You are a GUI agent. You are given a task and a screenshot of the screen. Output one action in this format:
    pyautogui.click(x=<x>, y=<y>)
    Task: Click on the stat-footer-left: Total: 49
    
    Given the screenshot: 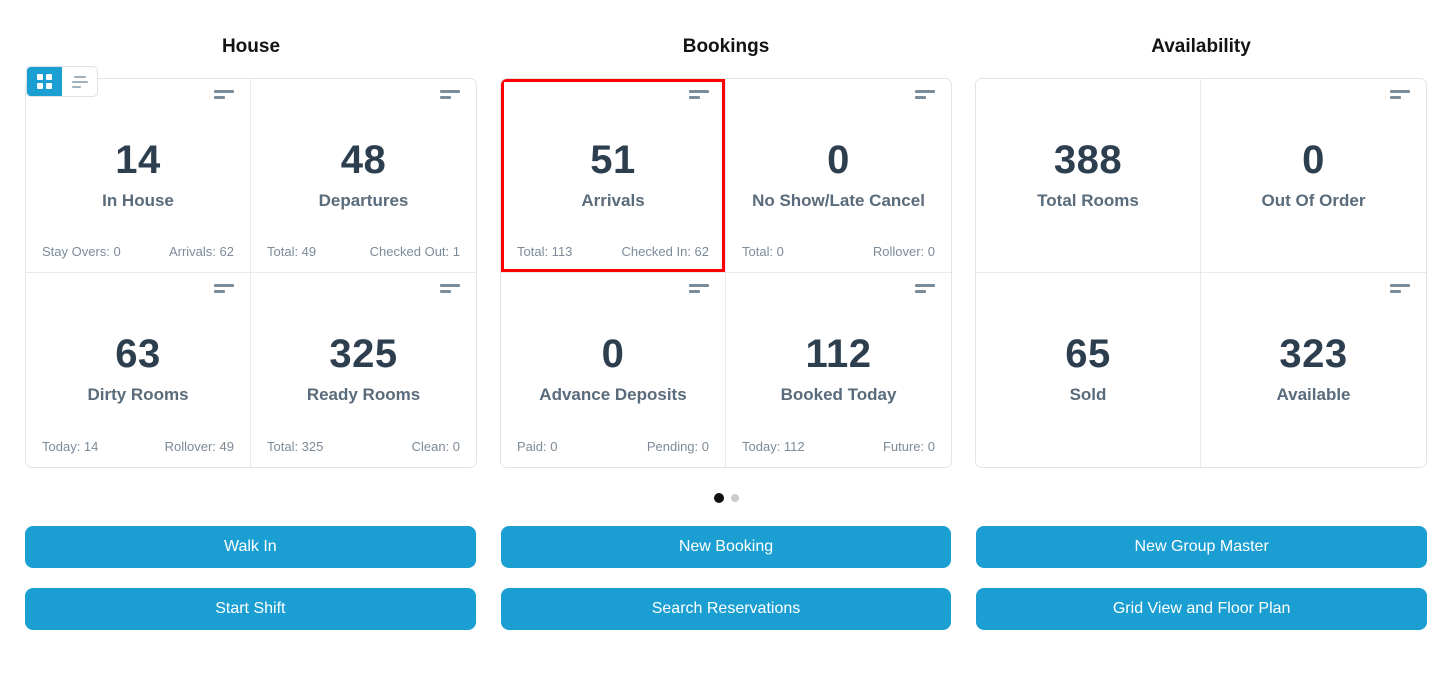 What is the action you would take?
    pyautogui.click(x=292, y=251)
    